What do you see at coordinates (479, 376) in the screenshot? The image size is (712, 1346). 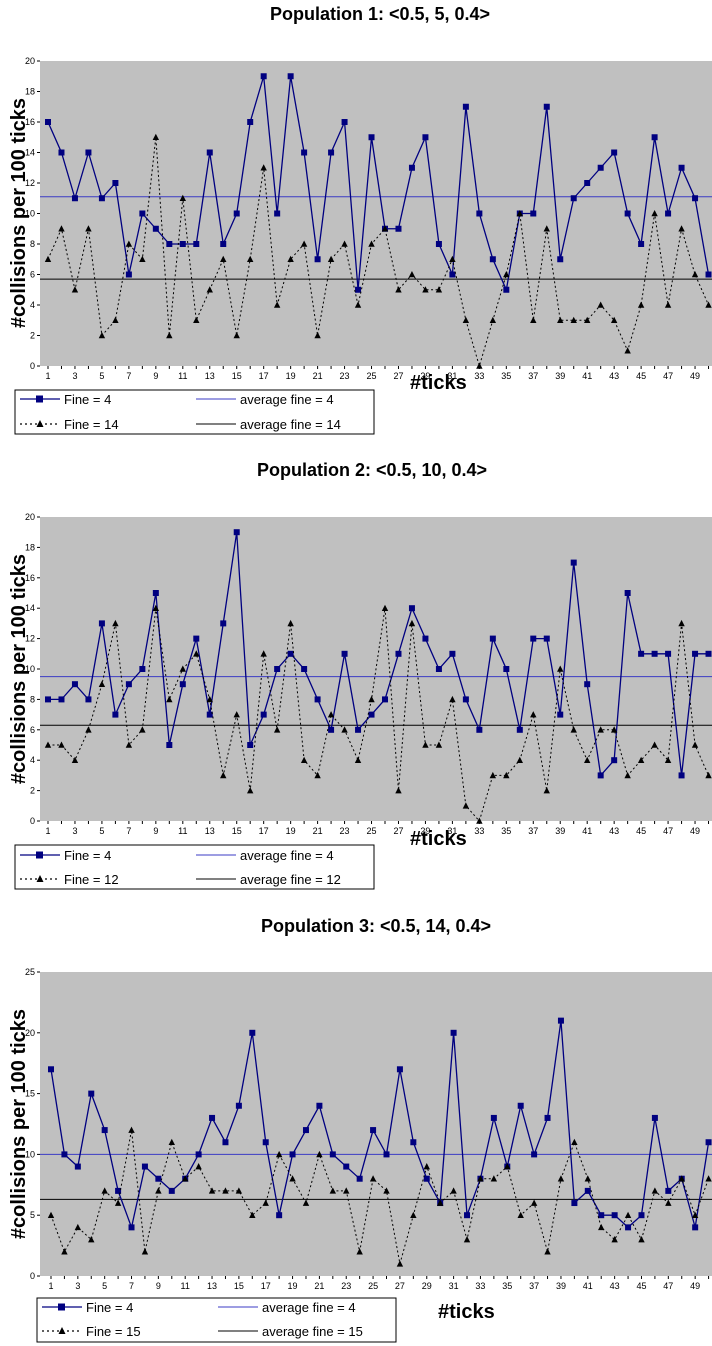 I see `x-tick-label: 33` at bounding box center [479, 376].